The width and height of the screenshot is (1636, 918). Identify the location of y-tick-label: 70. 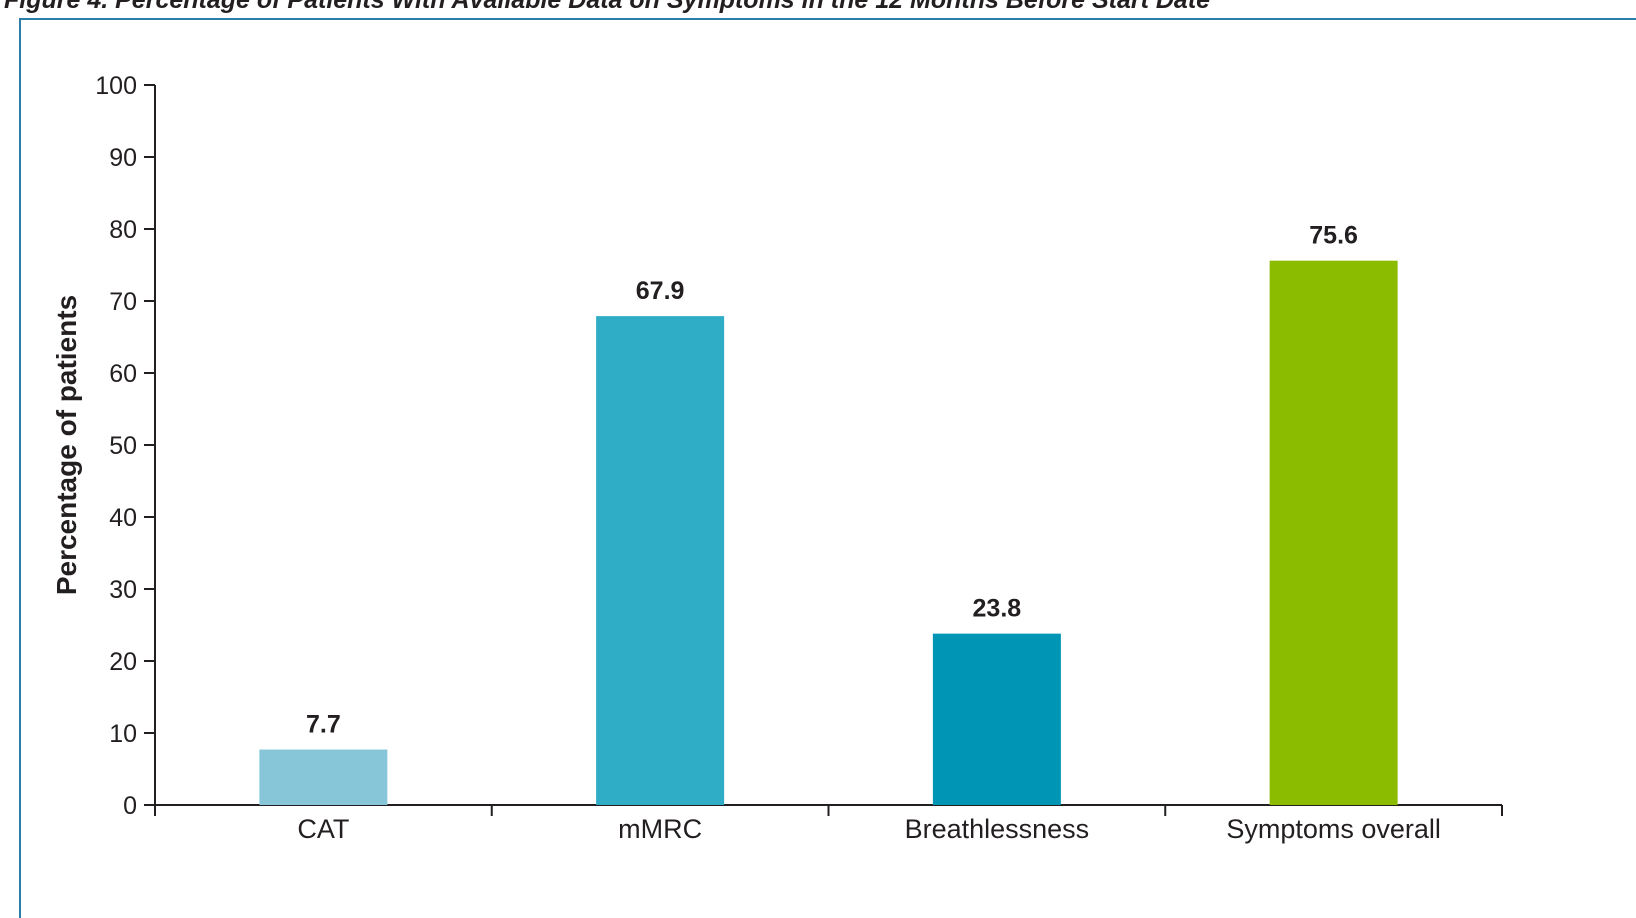
(123, 302).